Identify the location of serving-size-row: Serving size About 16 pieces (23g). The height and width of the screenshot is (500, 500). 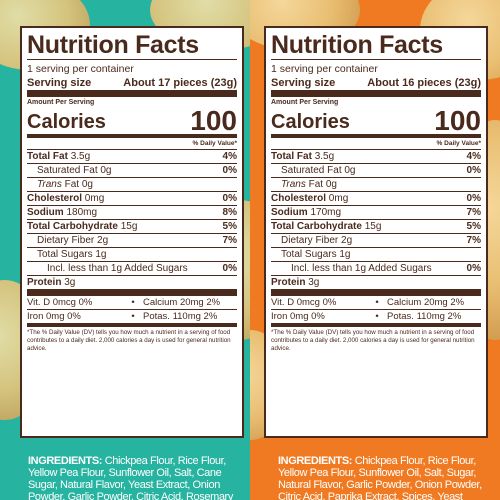
(376, 86).